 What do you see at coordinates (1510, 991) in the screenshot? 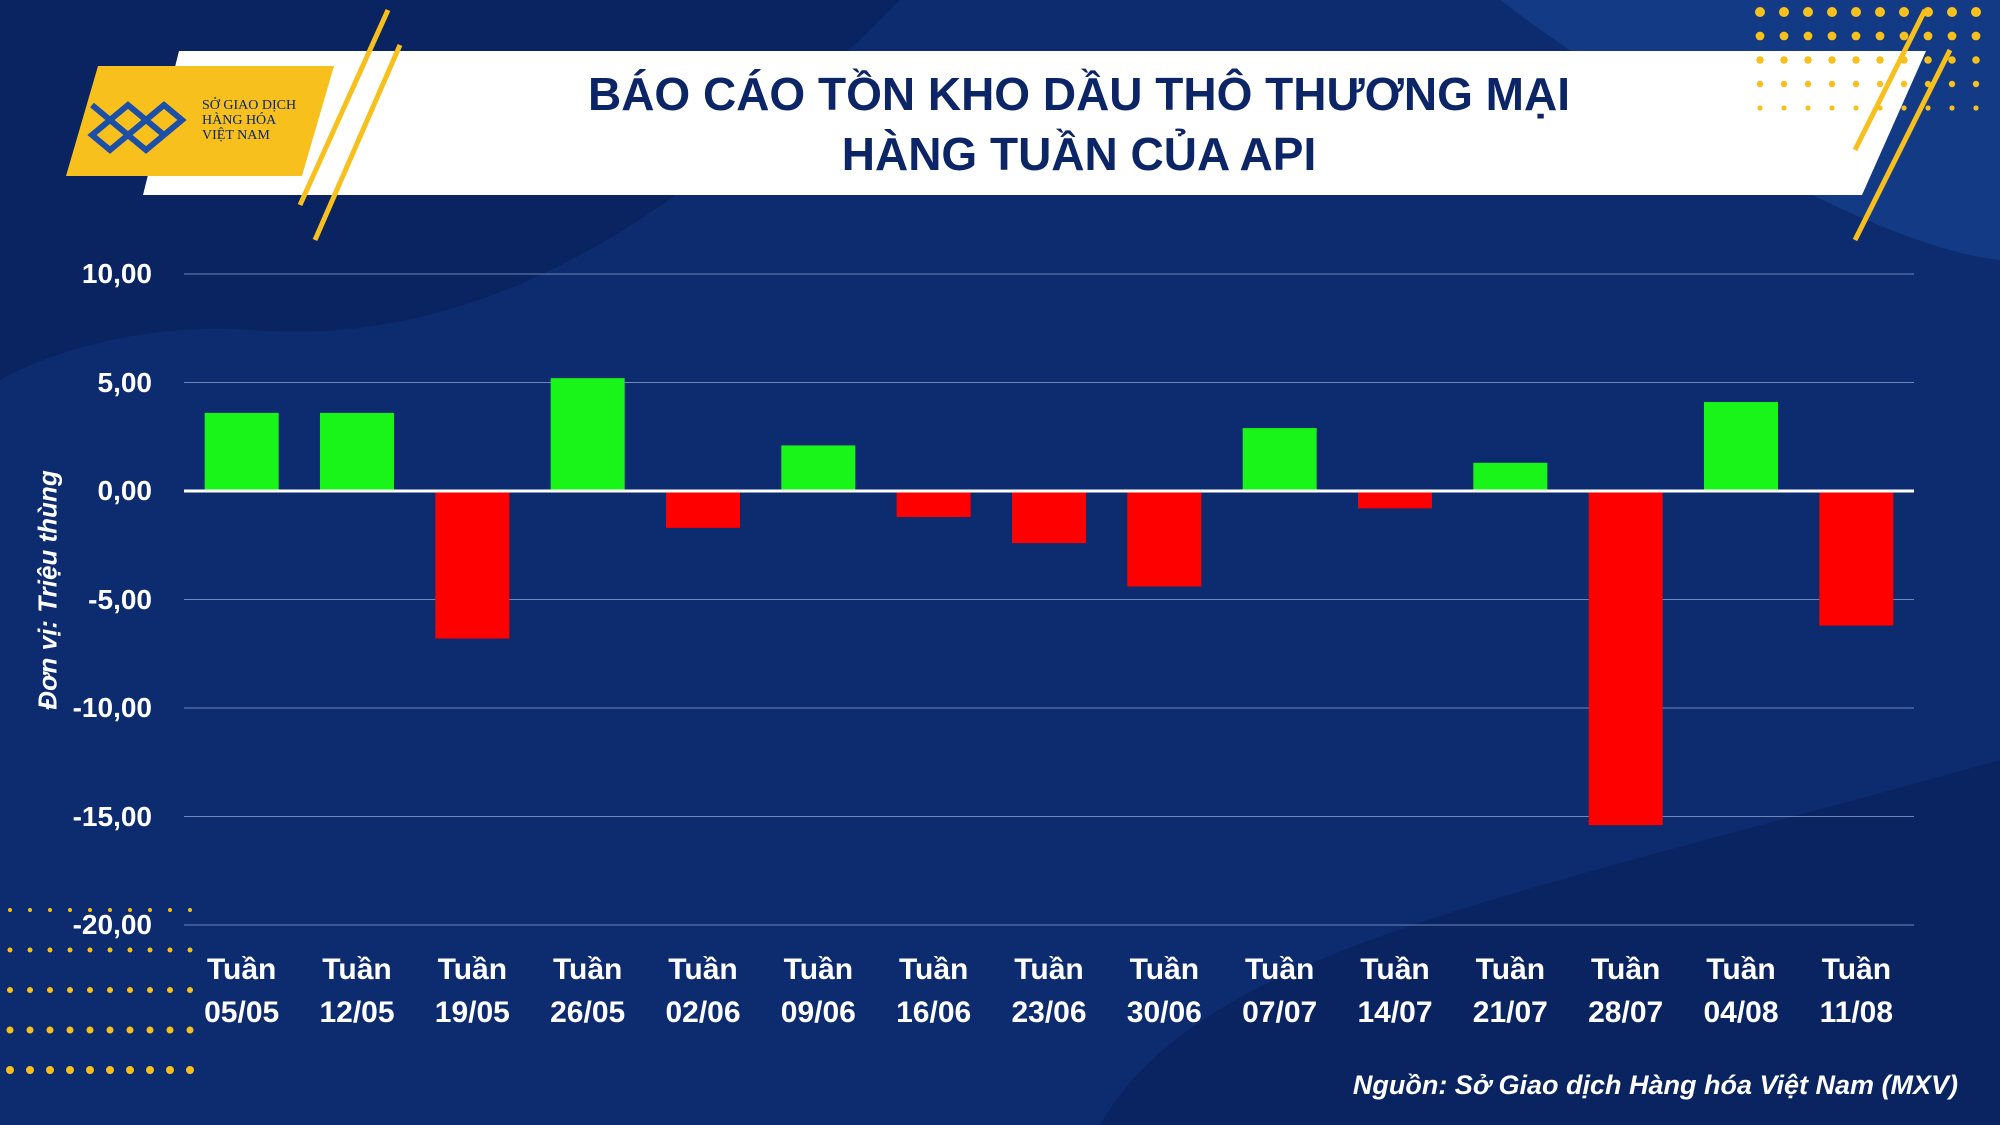
I see `x-tick-label: Tuần 21/07` at bounding box center [1510, 991].